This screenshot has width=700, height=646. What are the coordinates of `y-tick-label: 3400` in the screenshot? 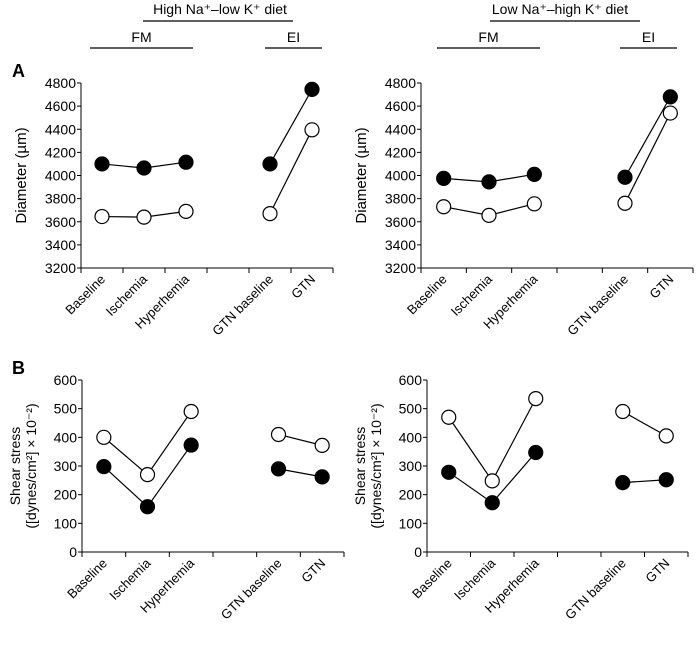 It's located at (60, 245).